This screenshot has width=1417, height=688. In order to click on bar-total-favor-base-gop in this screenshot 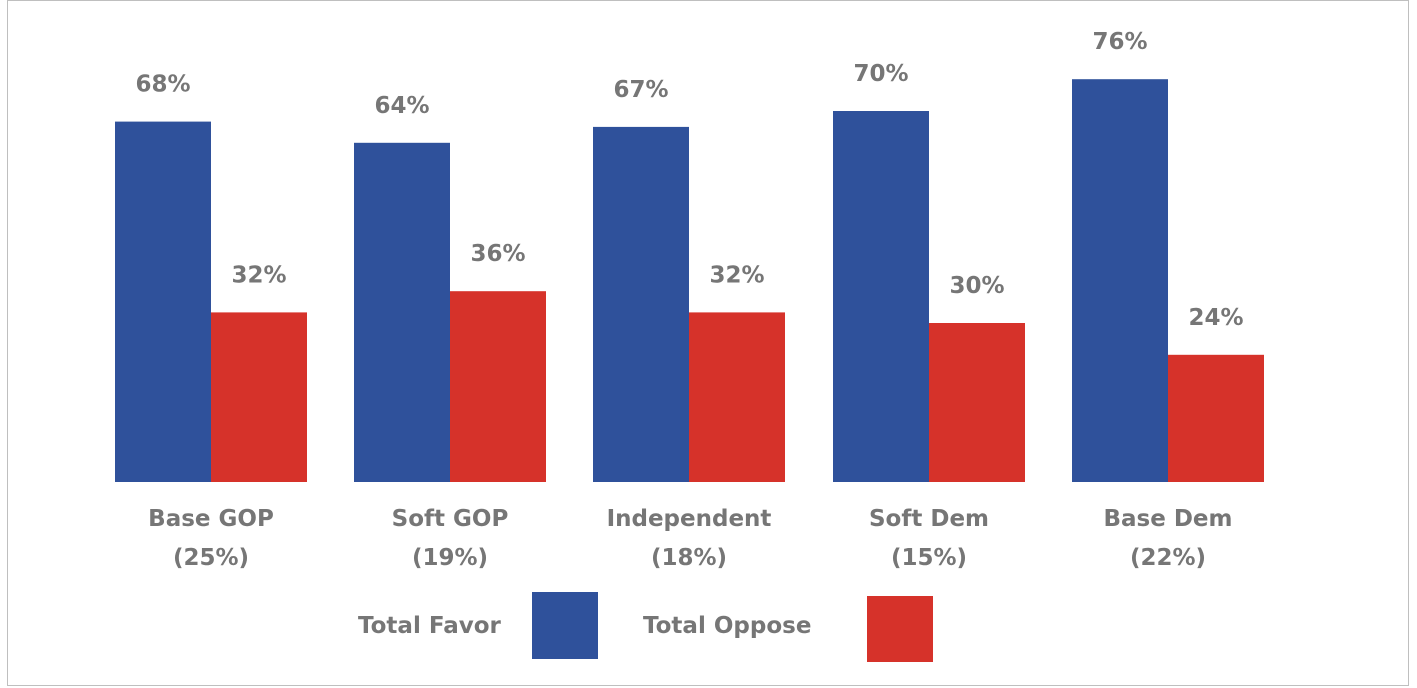, I will do `click(163, 301)`.